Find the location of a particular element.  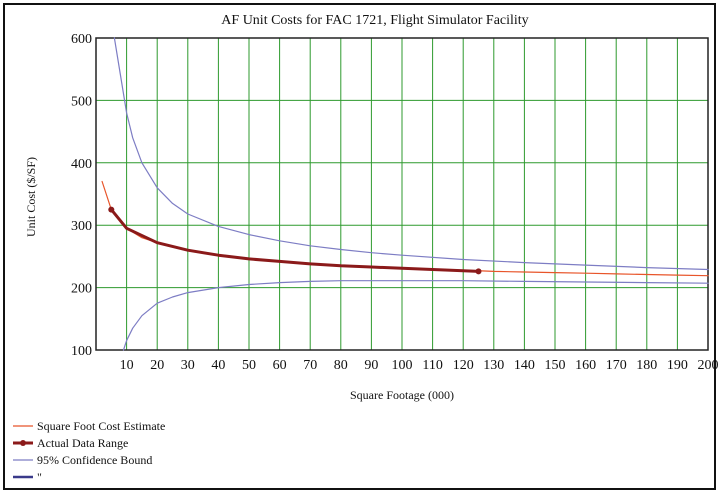

y-tick-label: 300 is located at coordinates (81, 226).